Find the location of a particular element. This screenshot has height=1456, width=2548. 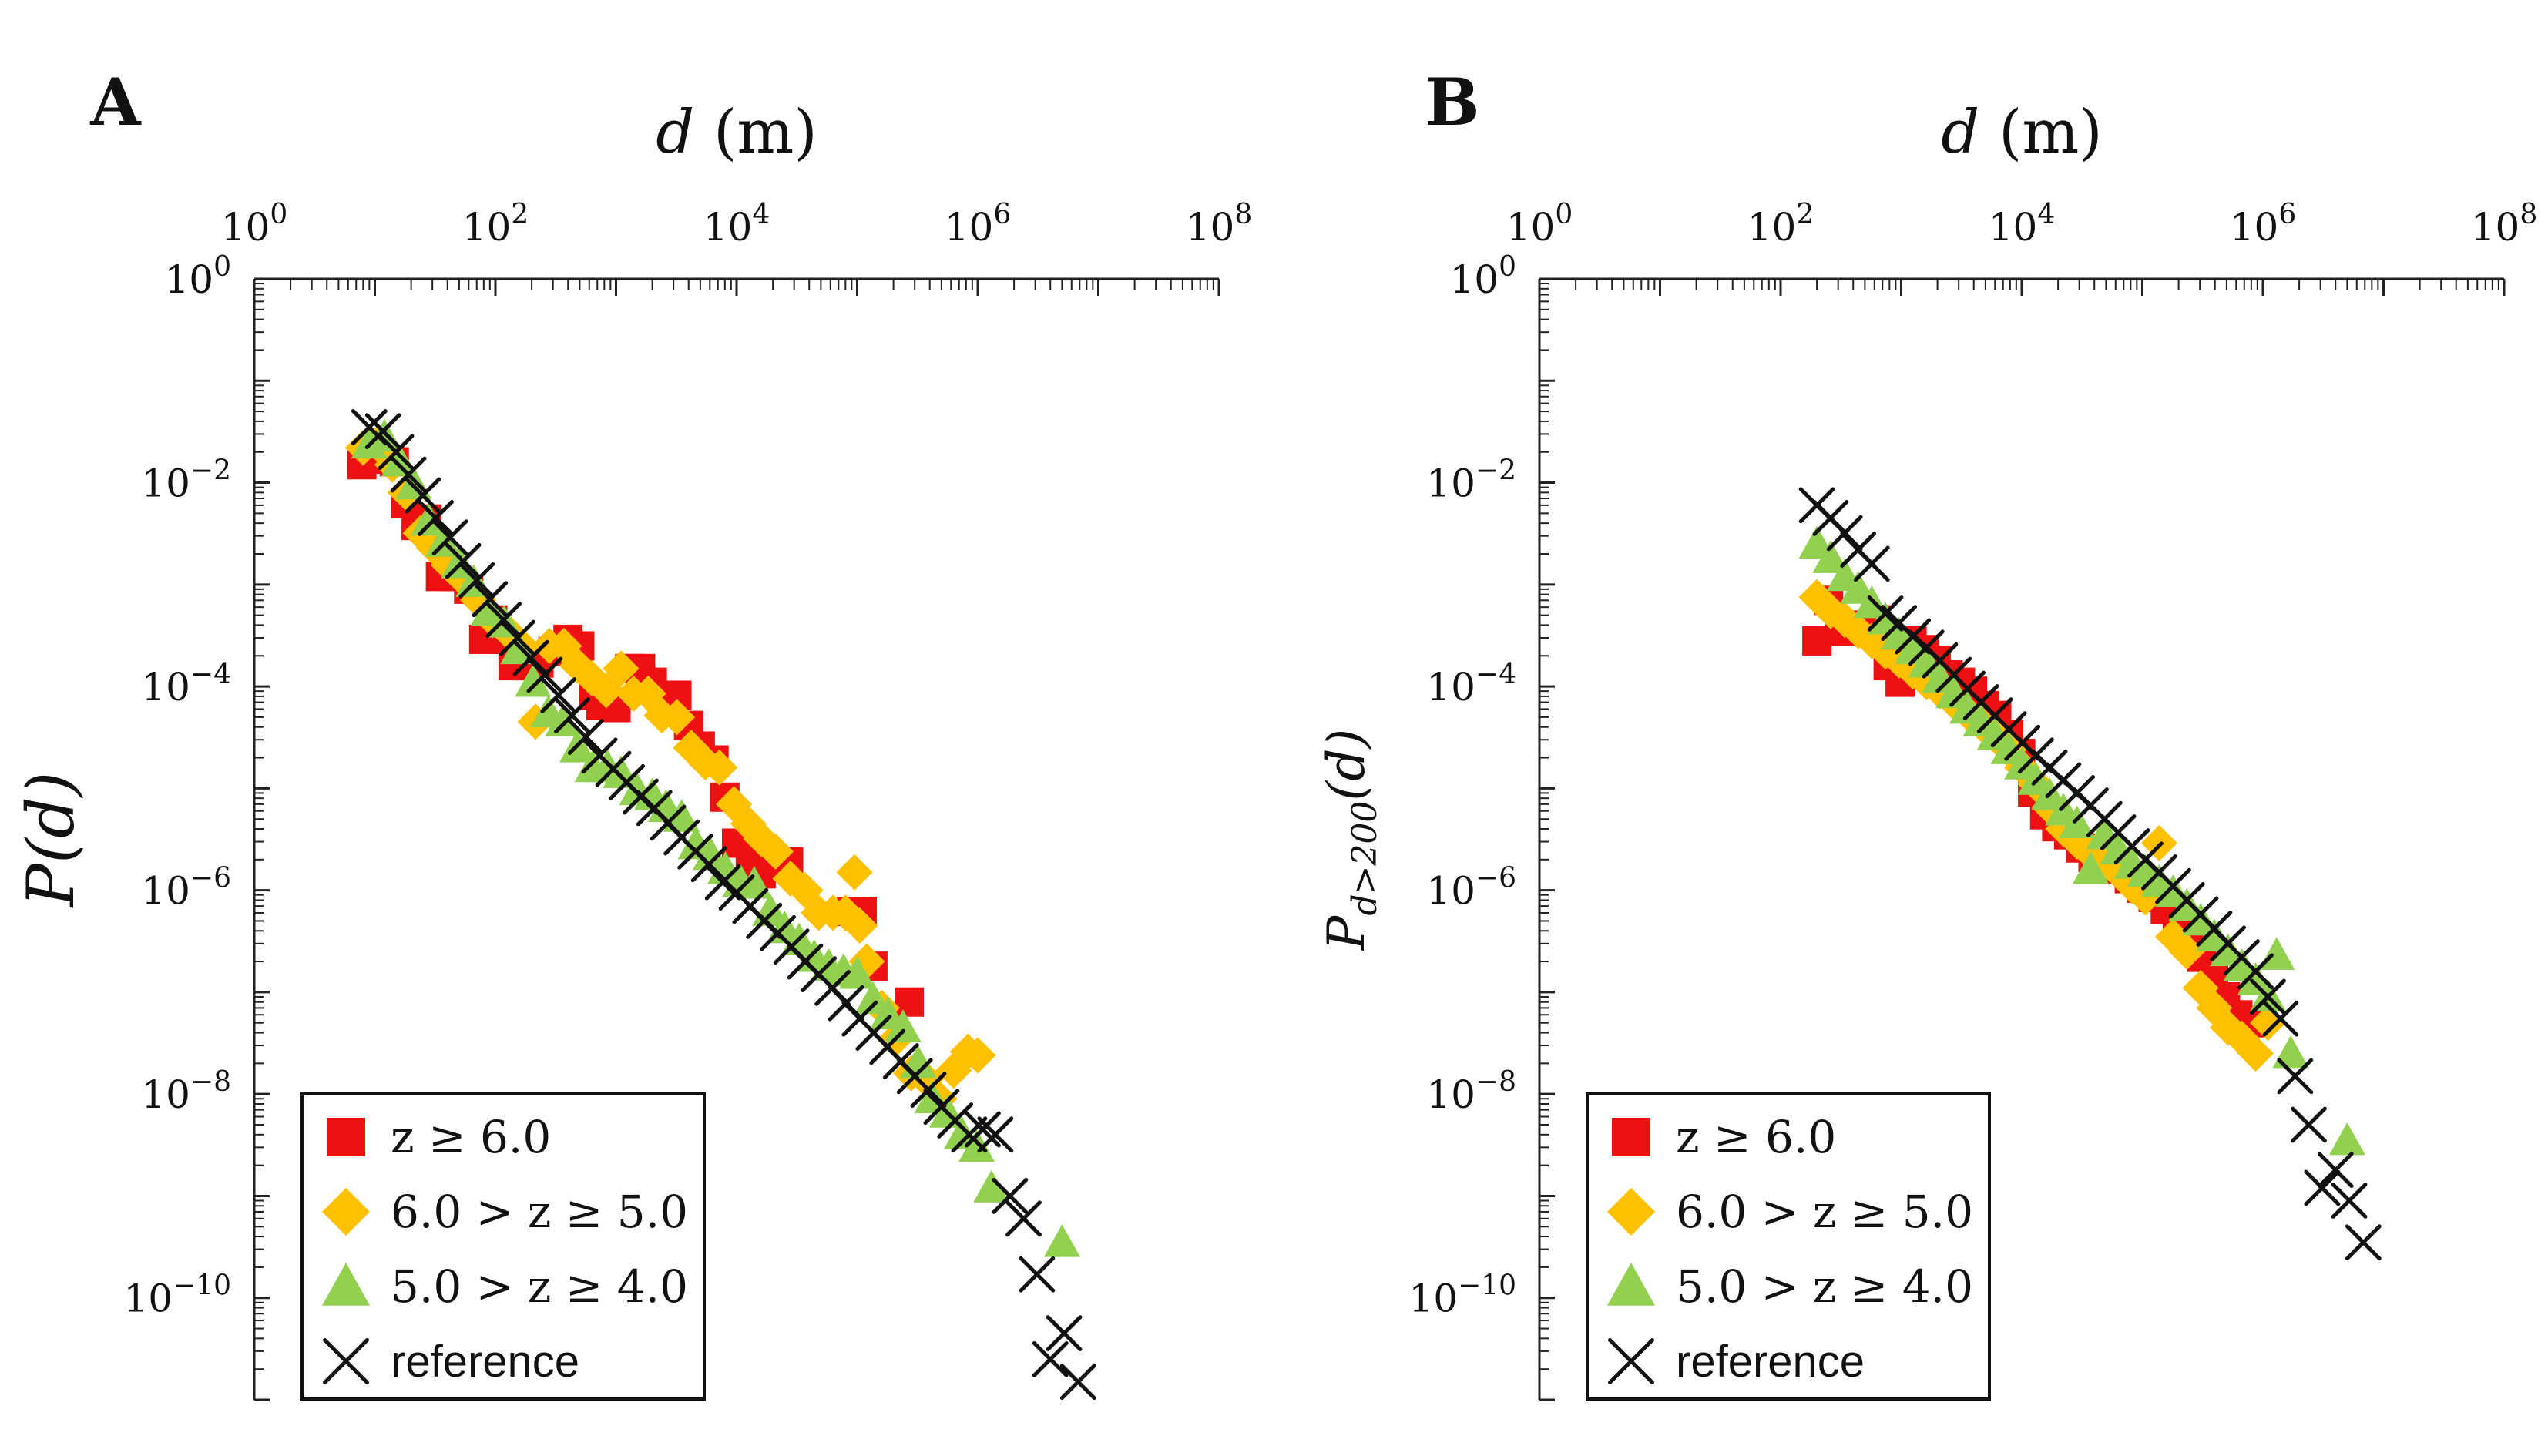

data-point: 1400000, 4e-9 is located at coordinates (995, 1134).